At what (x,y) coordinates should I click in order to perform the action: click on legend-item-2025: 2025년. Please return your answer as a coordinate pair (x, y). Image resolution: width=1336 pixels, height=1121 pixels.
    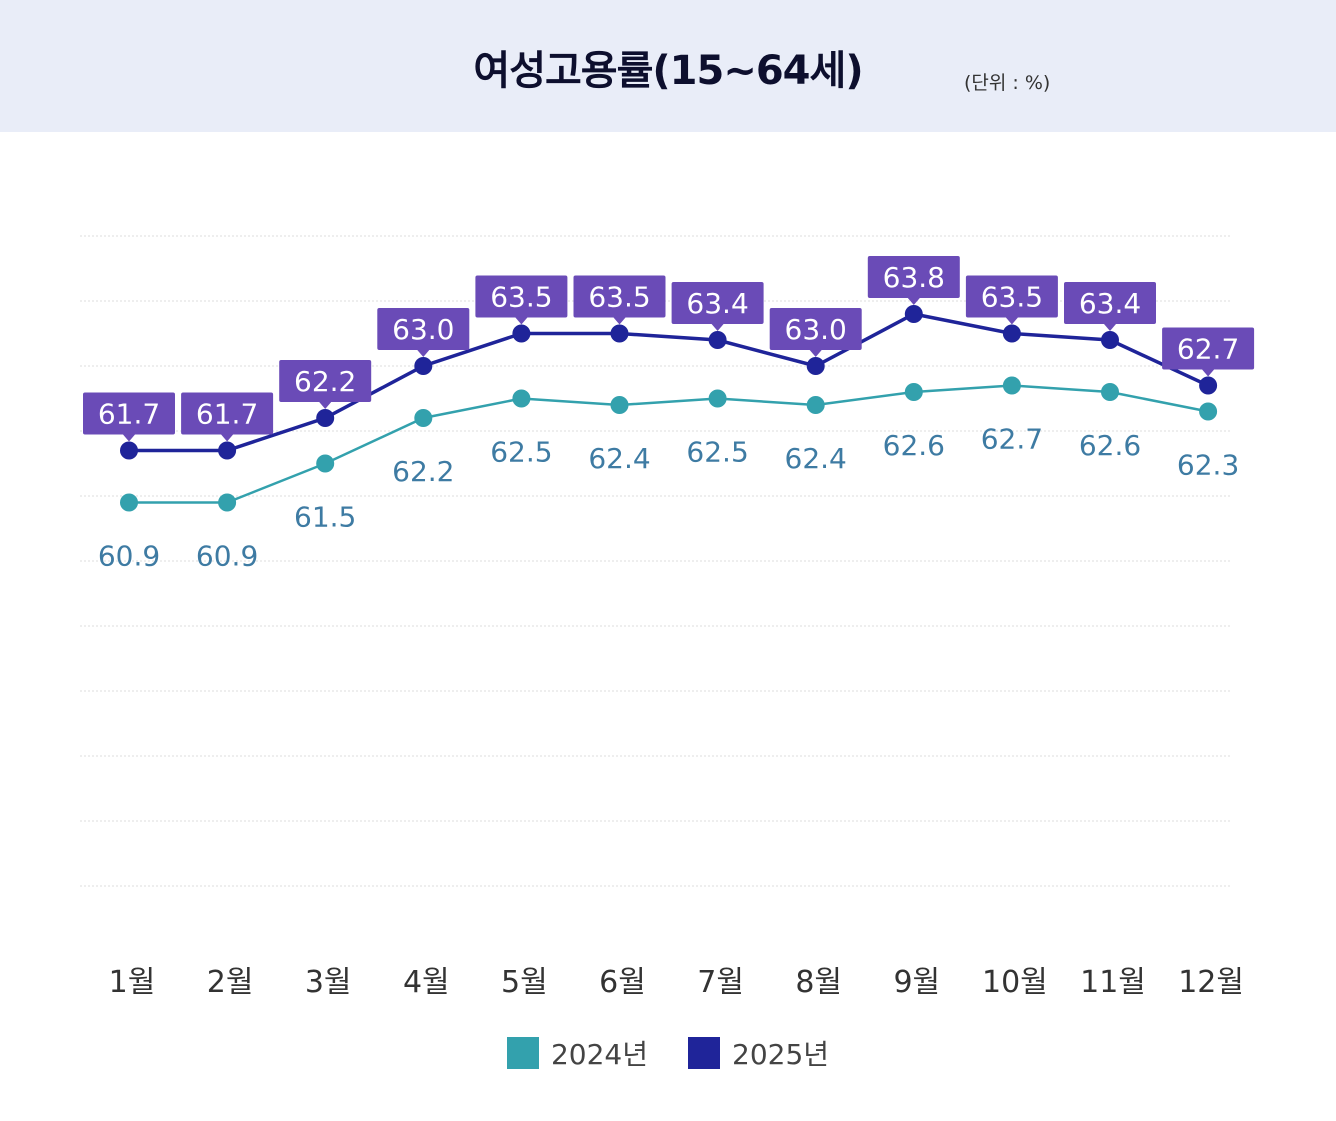
    Looking at the image, I should click on (758, 1053).